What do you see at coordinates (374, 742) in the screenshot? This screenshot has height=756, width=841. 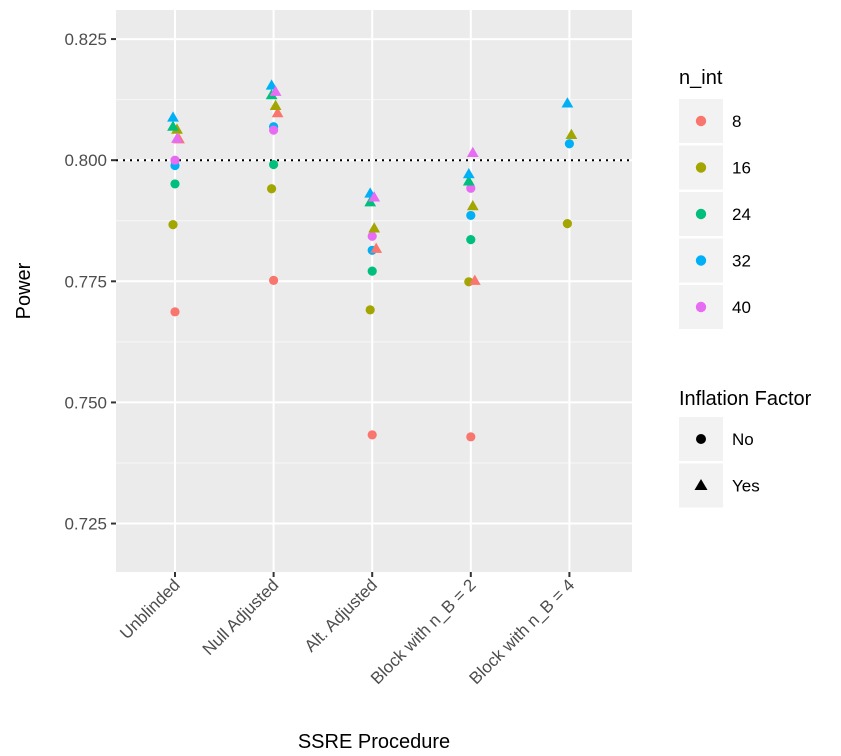 I see `x-axis-title: SSRE Procedure` at bounding box center [374, 742].